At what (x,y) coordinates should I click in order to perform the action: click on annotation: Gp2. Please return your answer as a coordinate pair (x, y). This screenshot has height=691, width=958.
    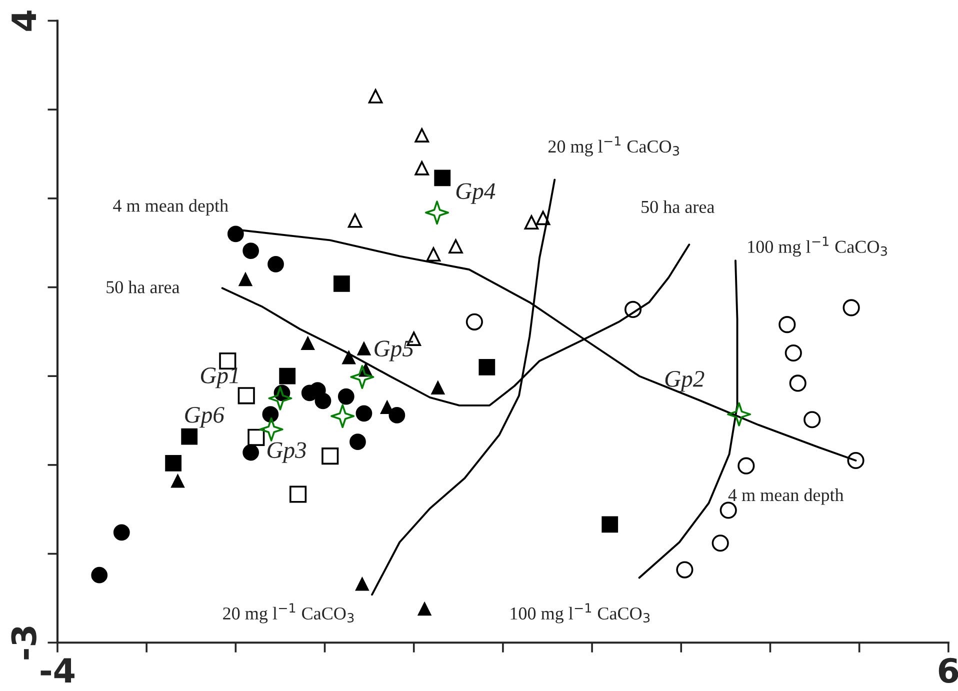
    Looking at the image, I should click on (684, 381).